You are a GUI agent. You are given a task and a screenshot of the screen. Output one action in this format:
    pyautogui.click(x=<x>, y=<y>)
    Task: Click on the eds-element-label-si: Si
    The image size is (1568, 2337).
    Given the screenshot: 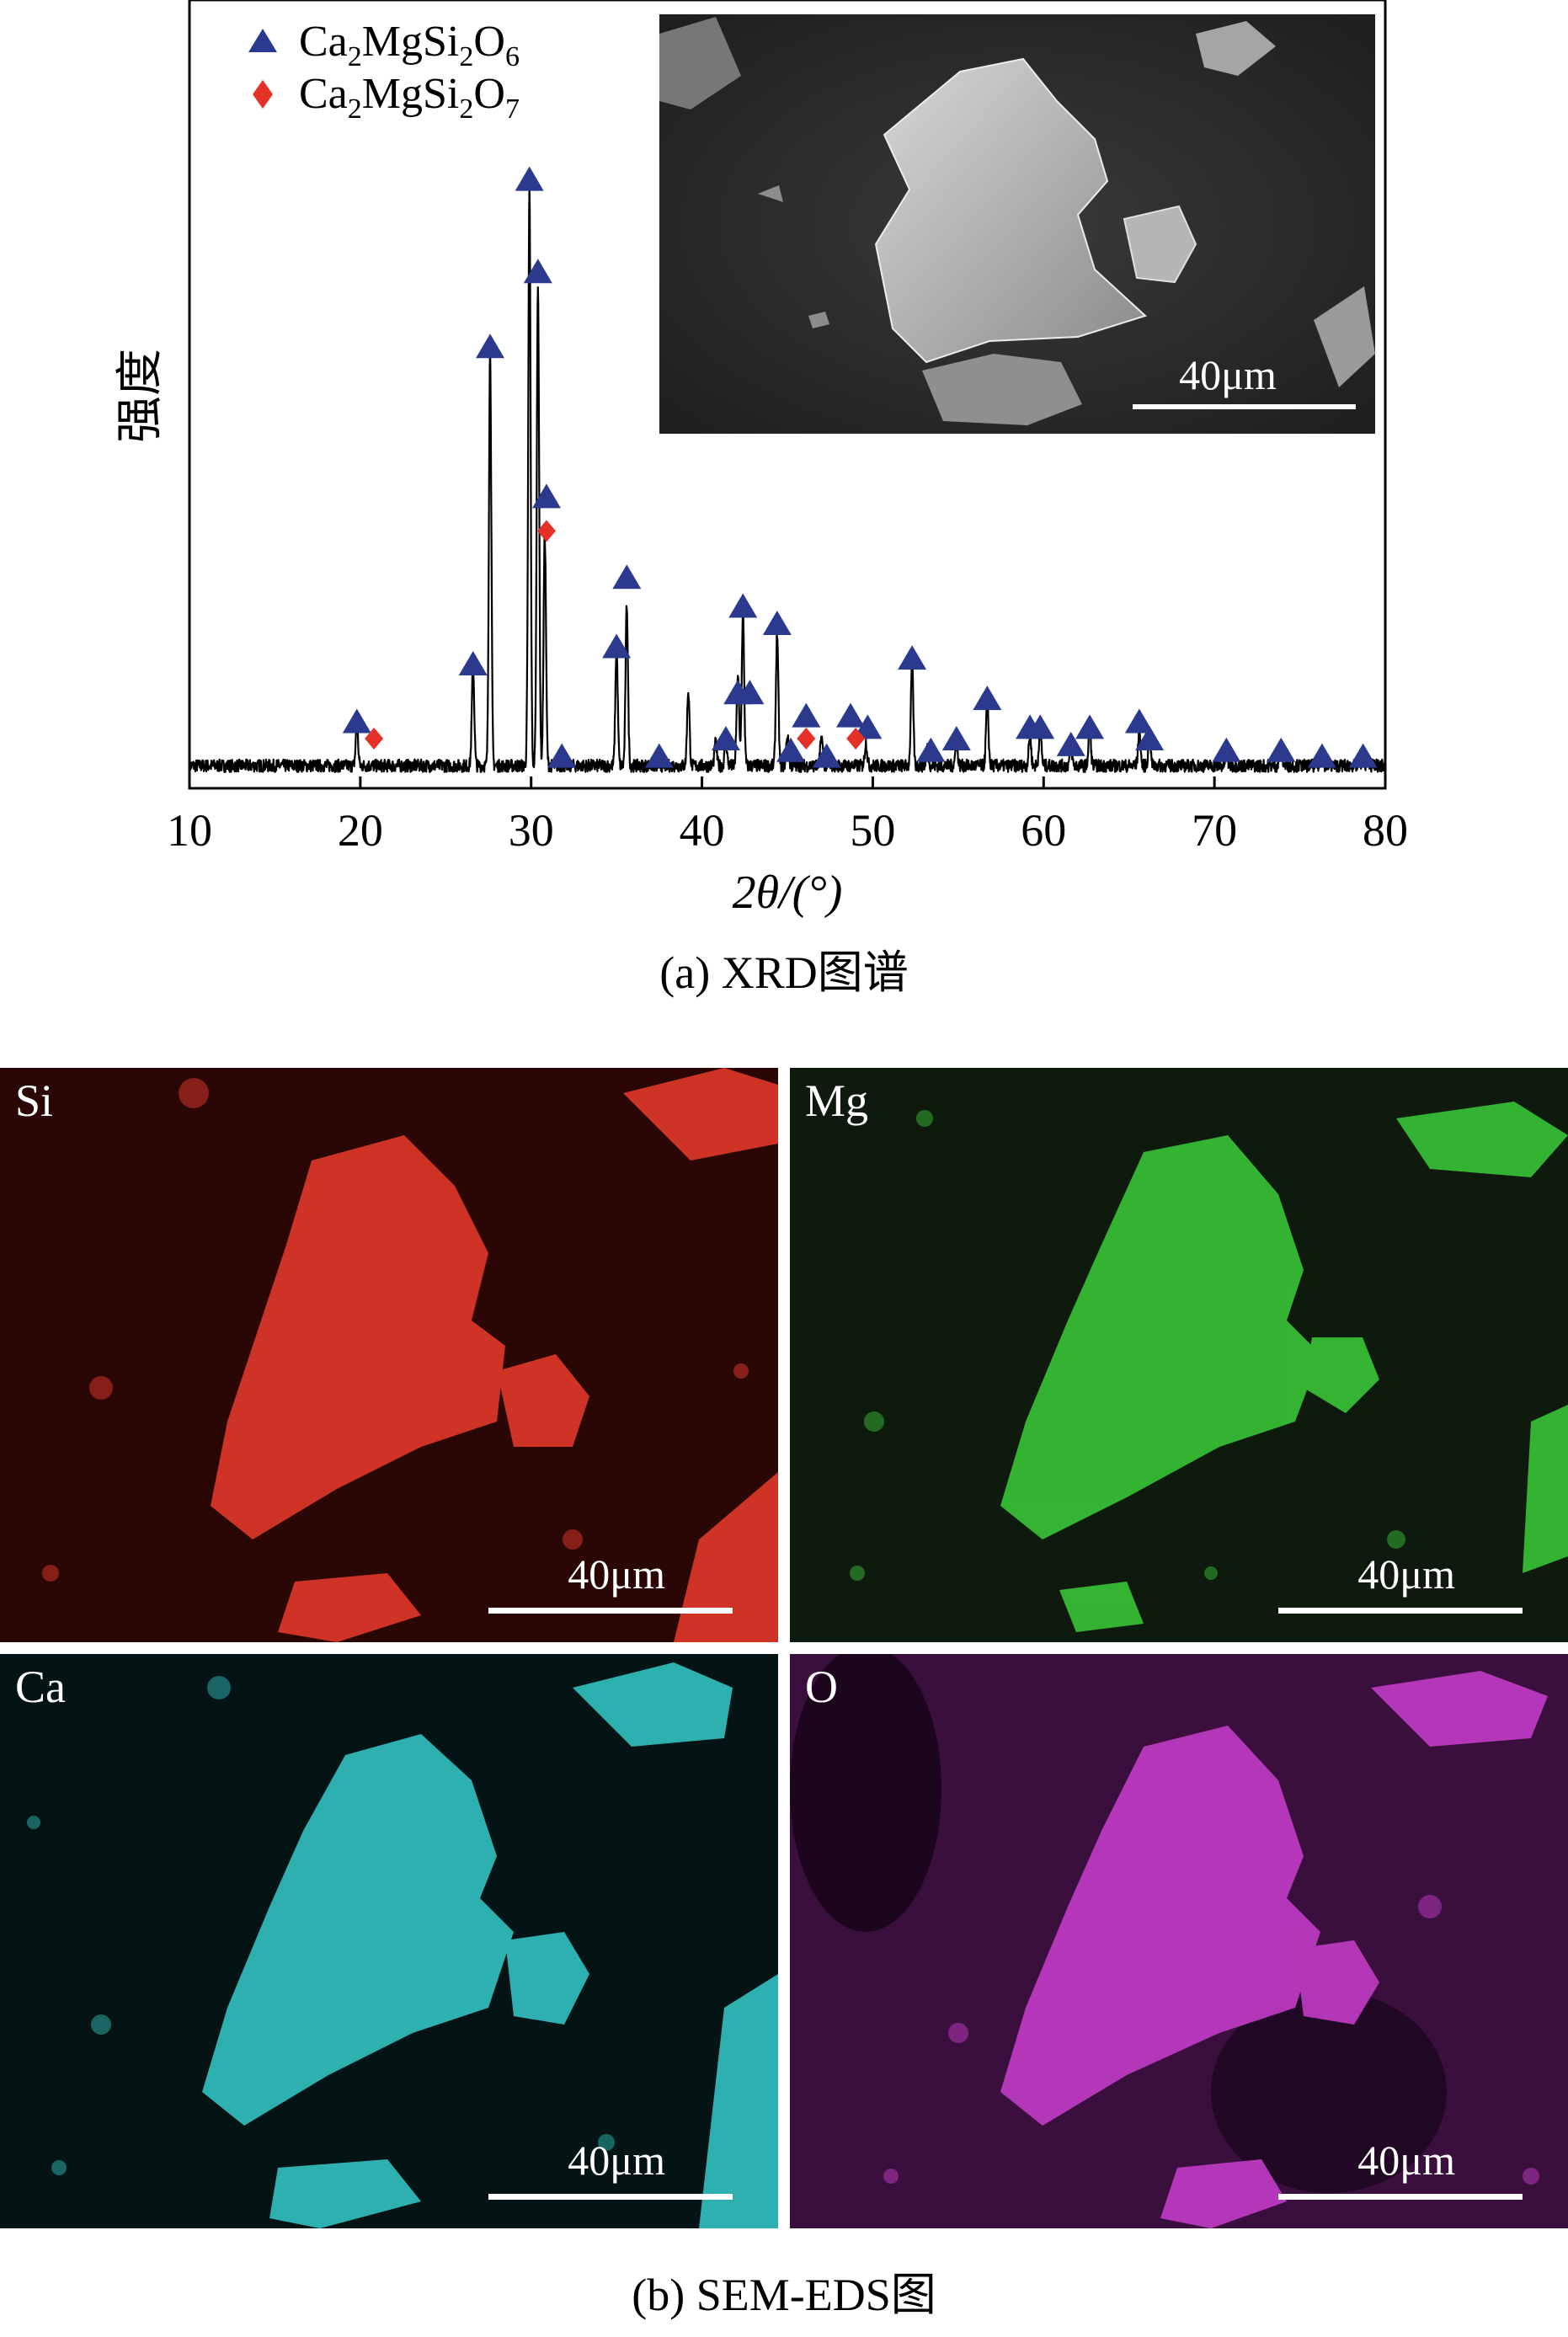 What is the action you would take?
    pyautogui.click(x=34, y=1100)
    